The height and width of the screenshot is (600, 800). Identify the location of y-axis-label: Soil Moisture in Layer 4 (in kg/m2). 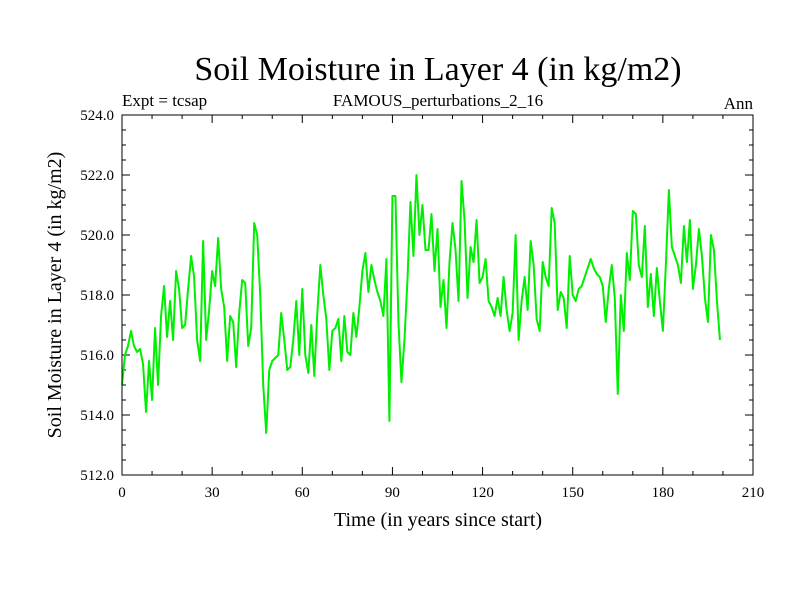
(55, 295).